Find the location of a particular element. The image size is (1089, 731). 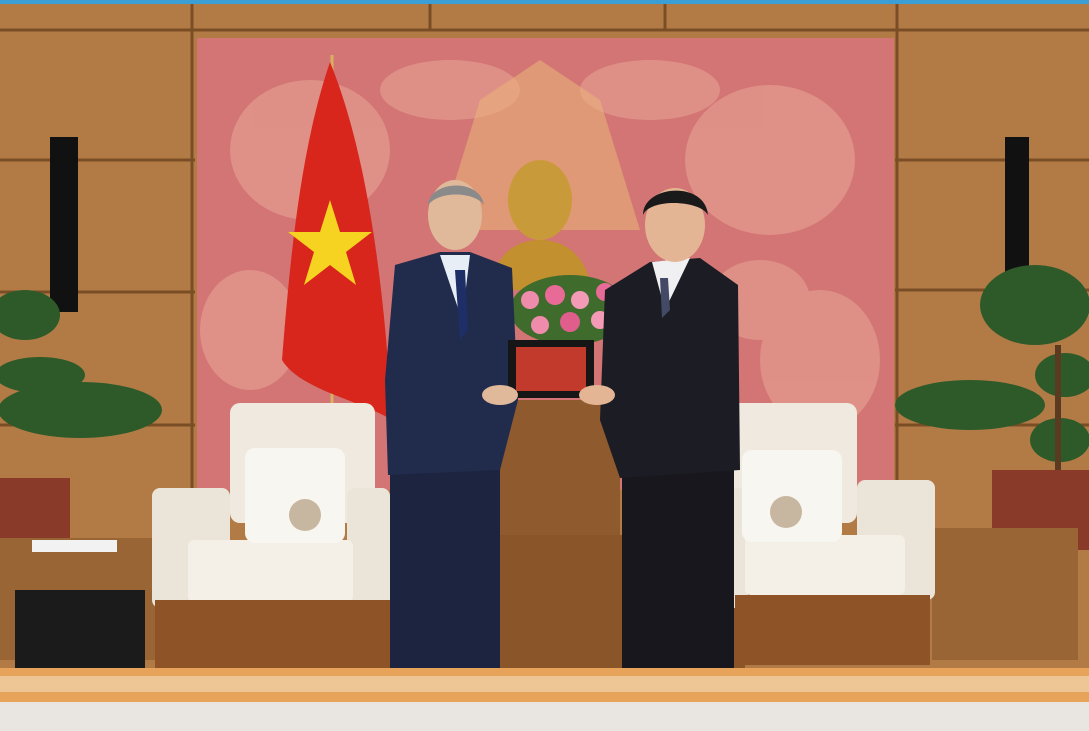

bonsai-trunk is located at coordinates (1058, 410).